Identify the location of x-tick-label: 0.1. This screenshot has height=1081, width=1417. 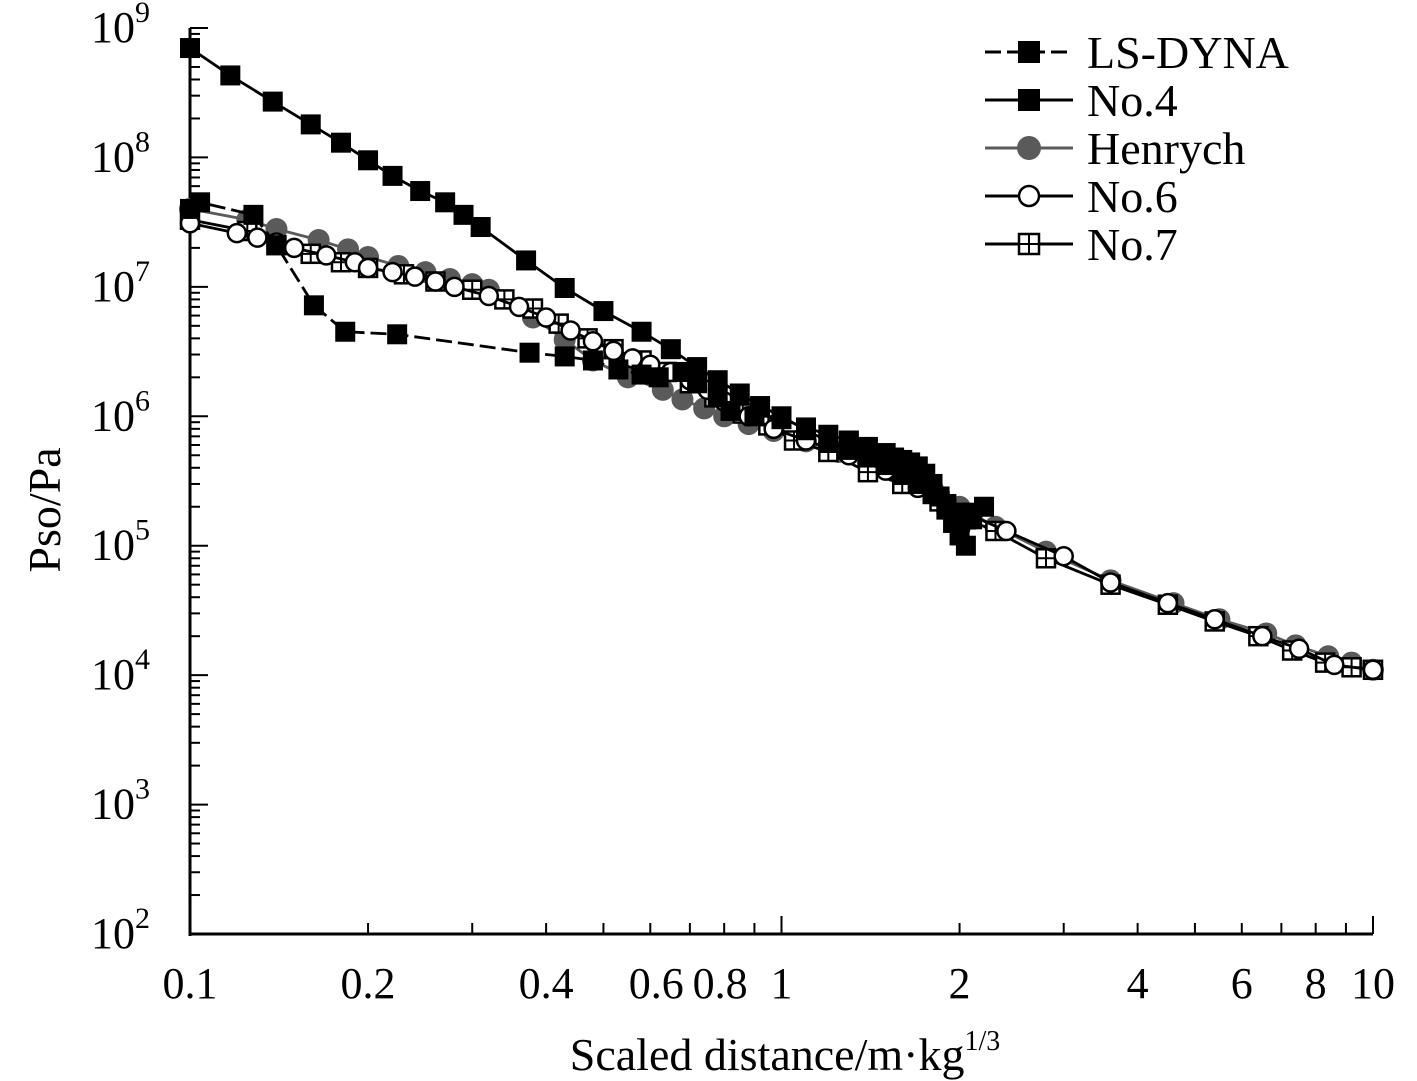
(190, 983).